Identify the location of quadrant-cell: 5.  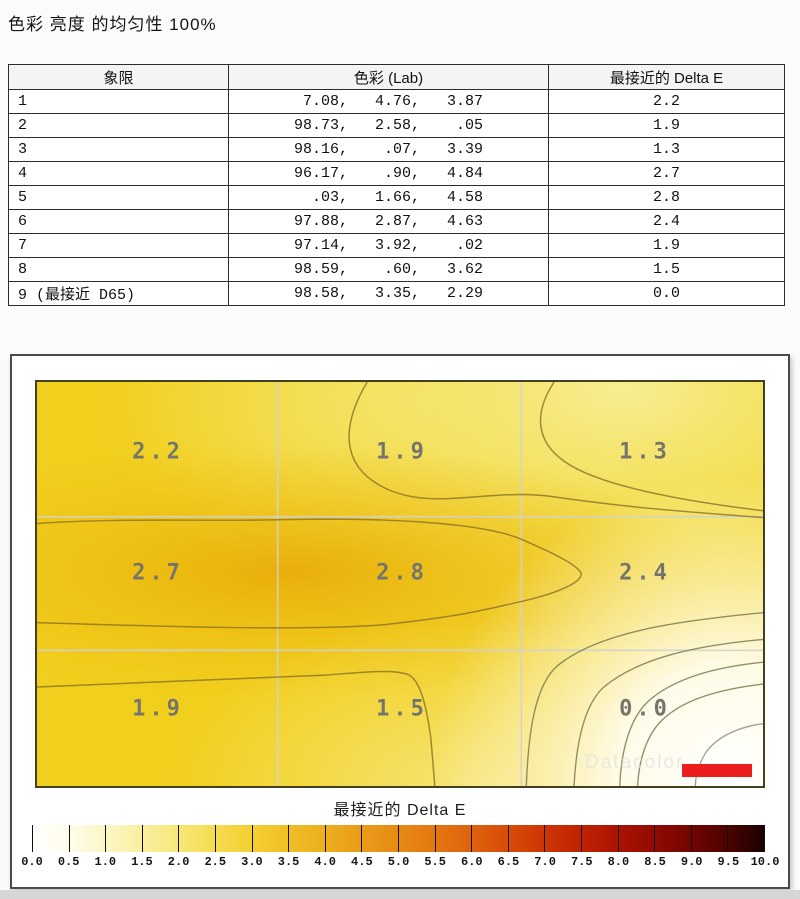
(118, 197).